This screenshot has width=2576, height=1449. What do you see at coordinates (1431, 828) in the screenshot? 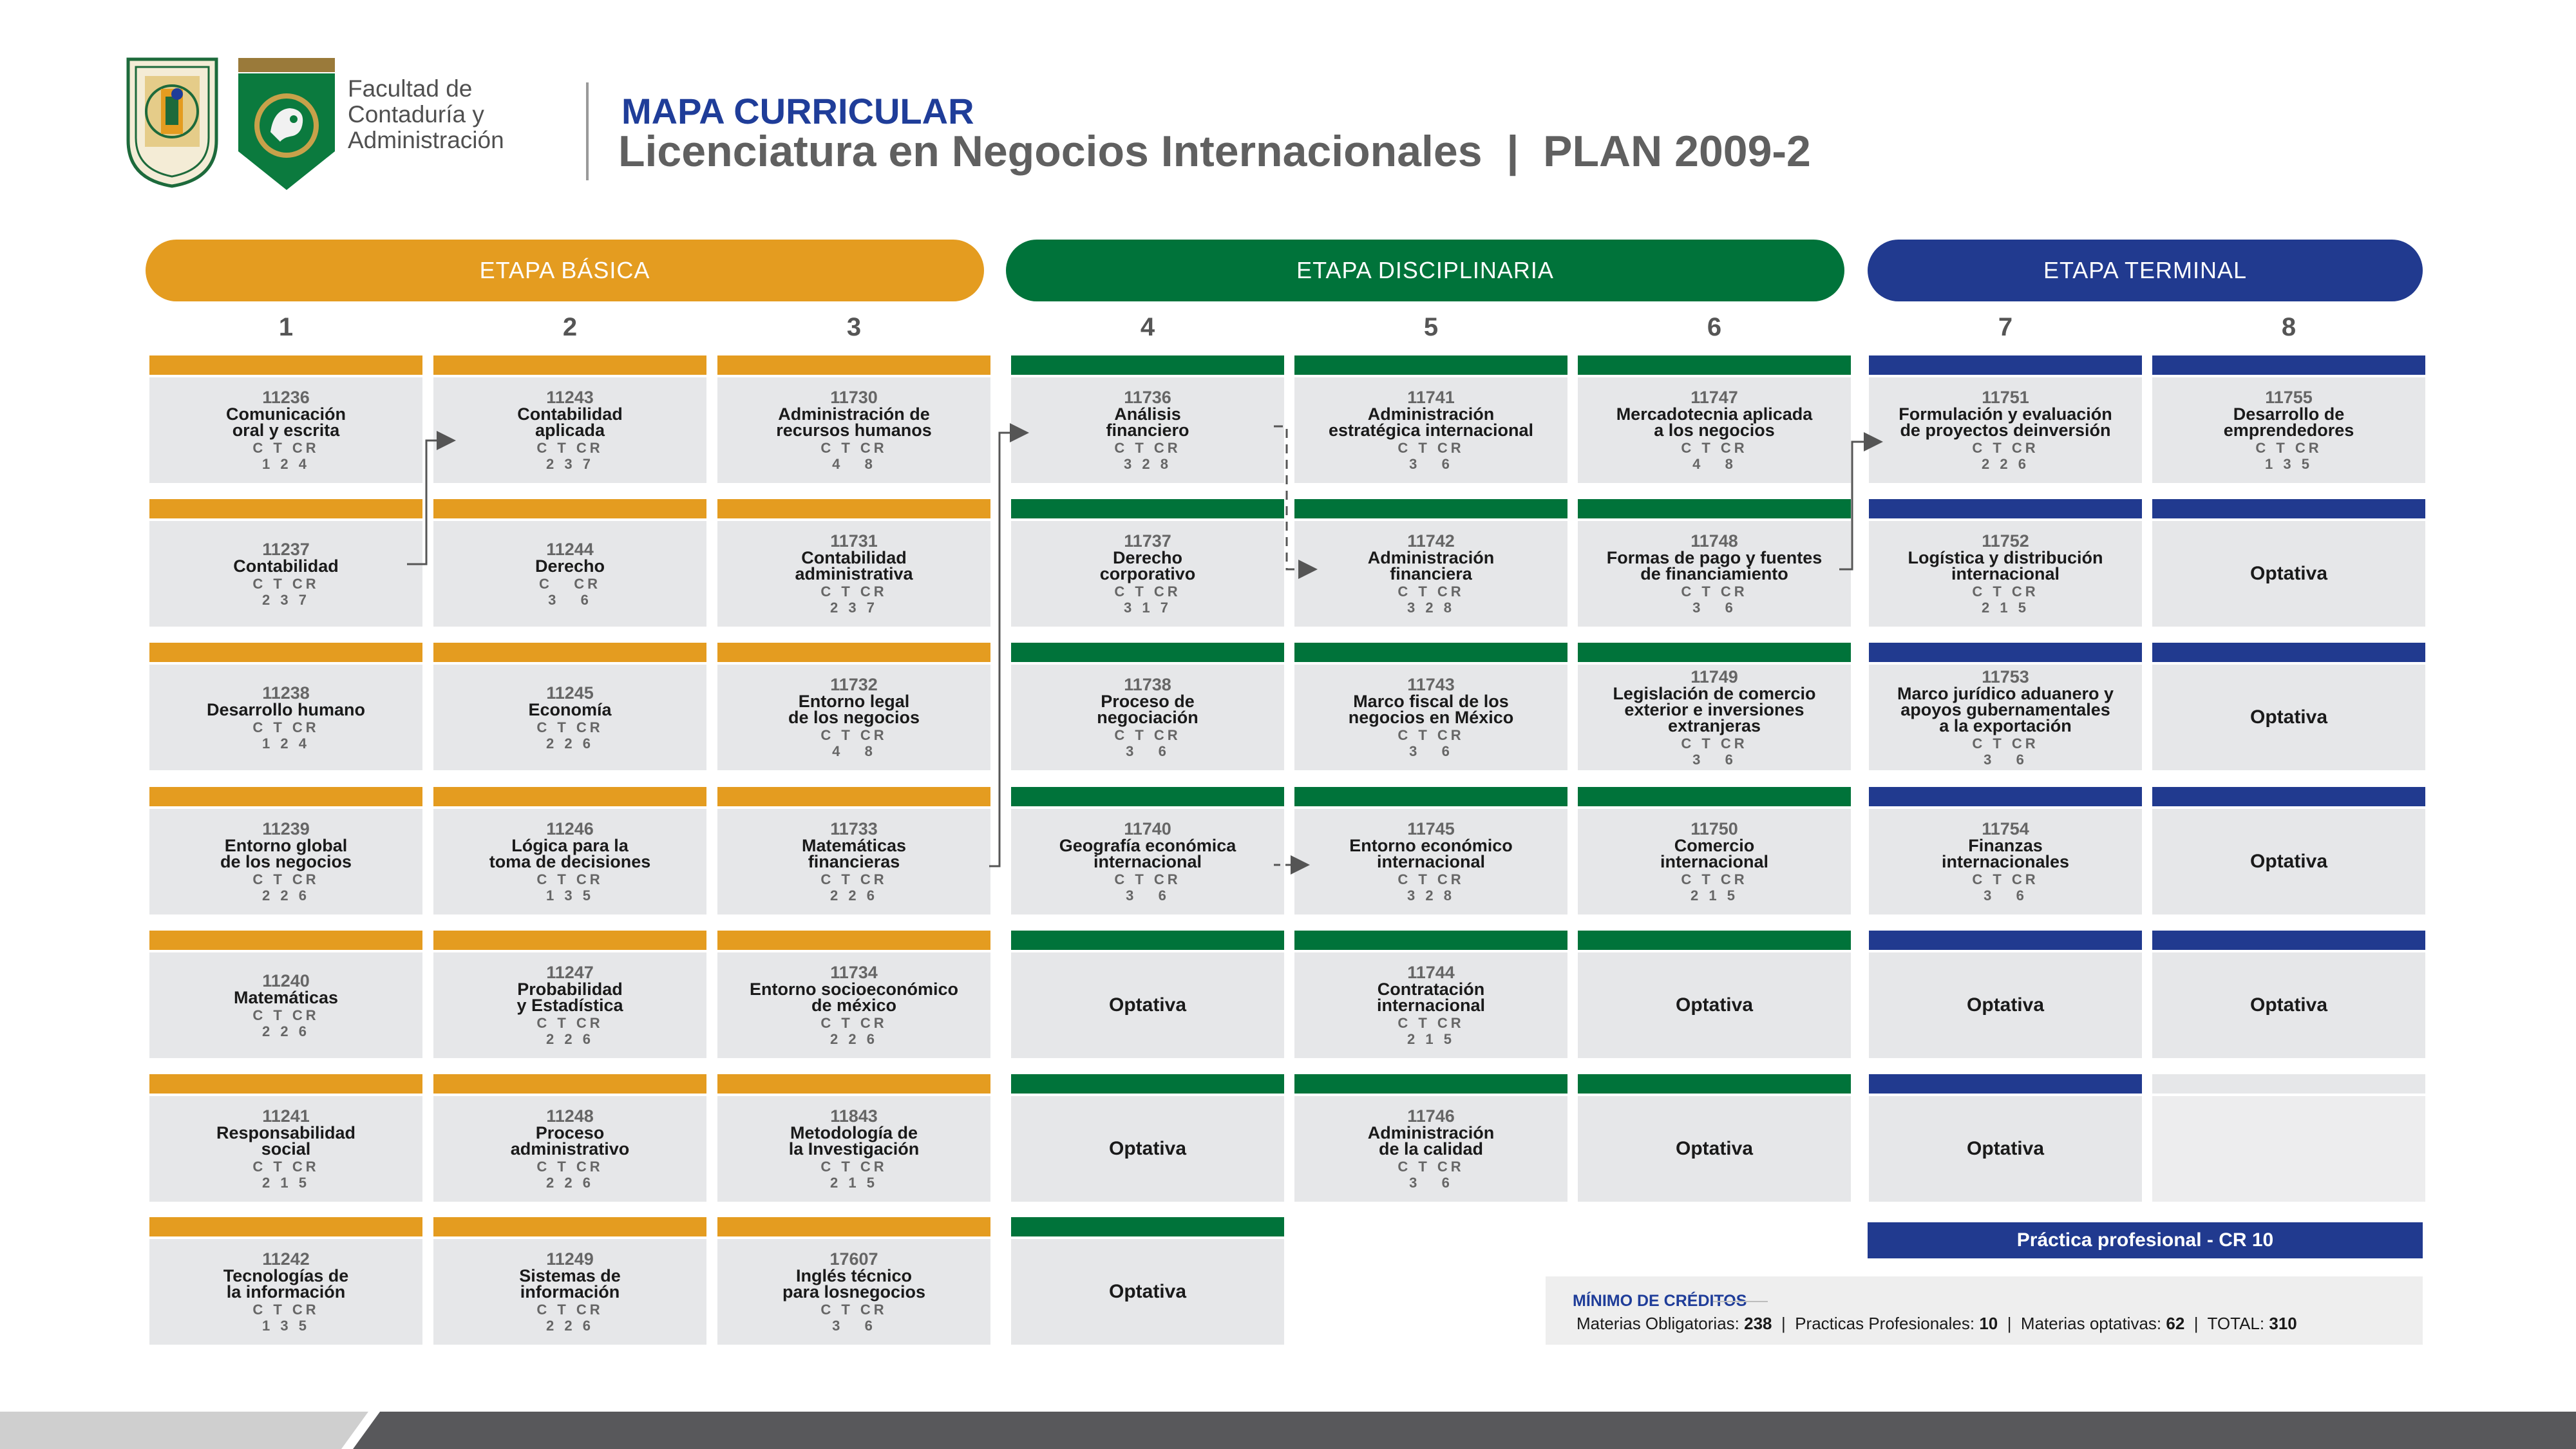
I see `course-code: 11745` at bounding box center [1431, 828].